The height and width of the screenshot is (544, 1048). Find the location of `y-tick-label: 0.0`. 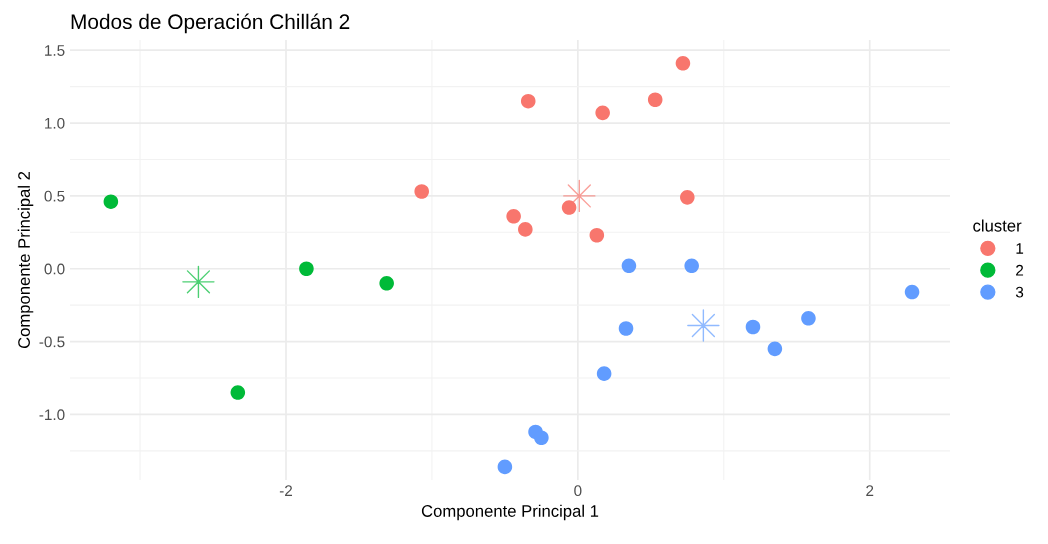

y-tick-label: 0.0 is located at coordinates (54, 269).